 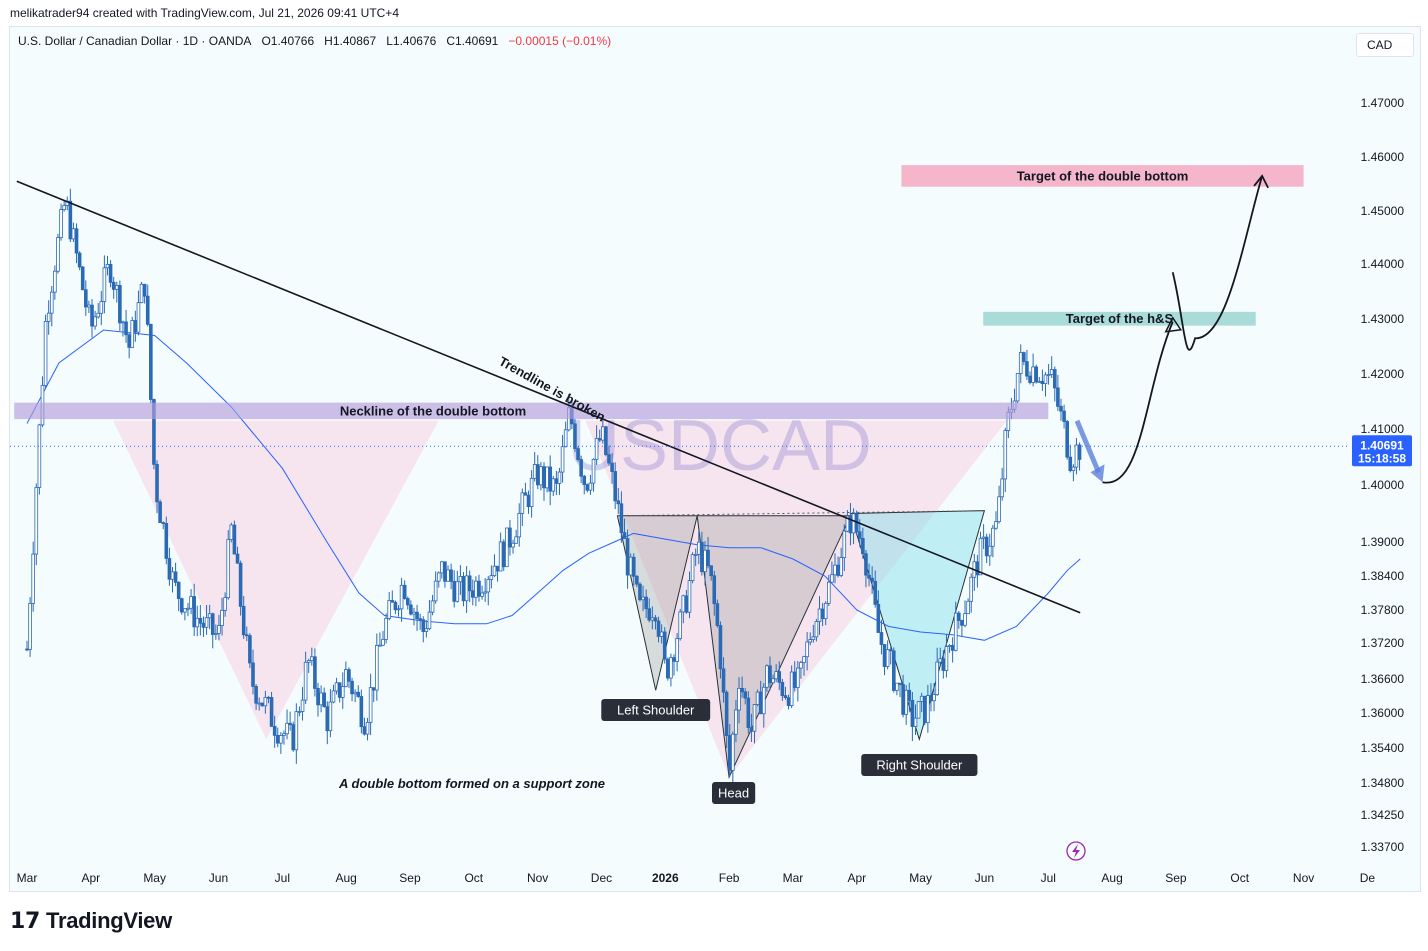 I want to click on tradingview-logo: 𝟭𝟳 TradingView, so click(x=91, y=921).